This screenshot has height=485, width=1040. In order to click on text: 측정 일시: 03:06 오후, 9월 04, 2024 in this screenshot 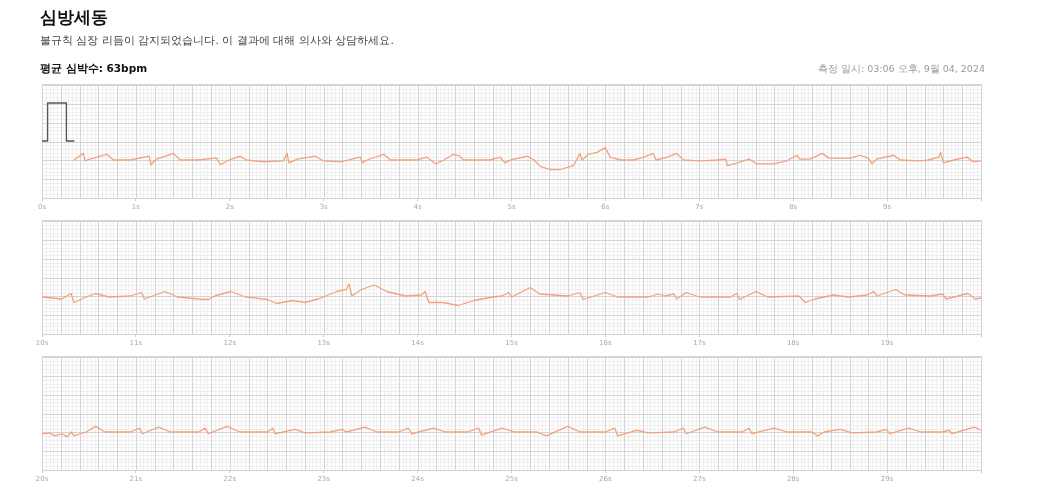, I will do `click(901, 69)`.